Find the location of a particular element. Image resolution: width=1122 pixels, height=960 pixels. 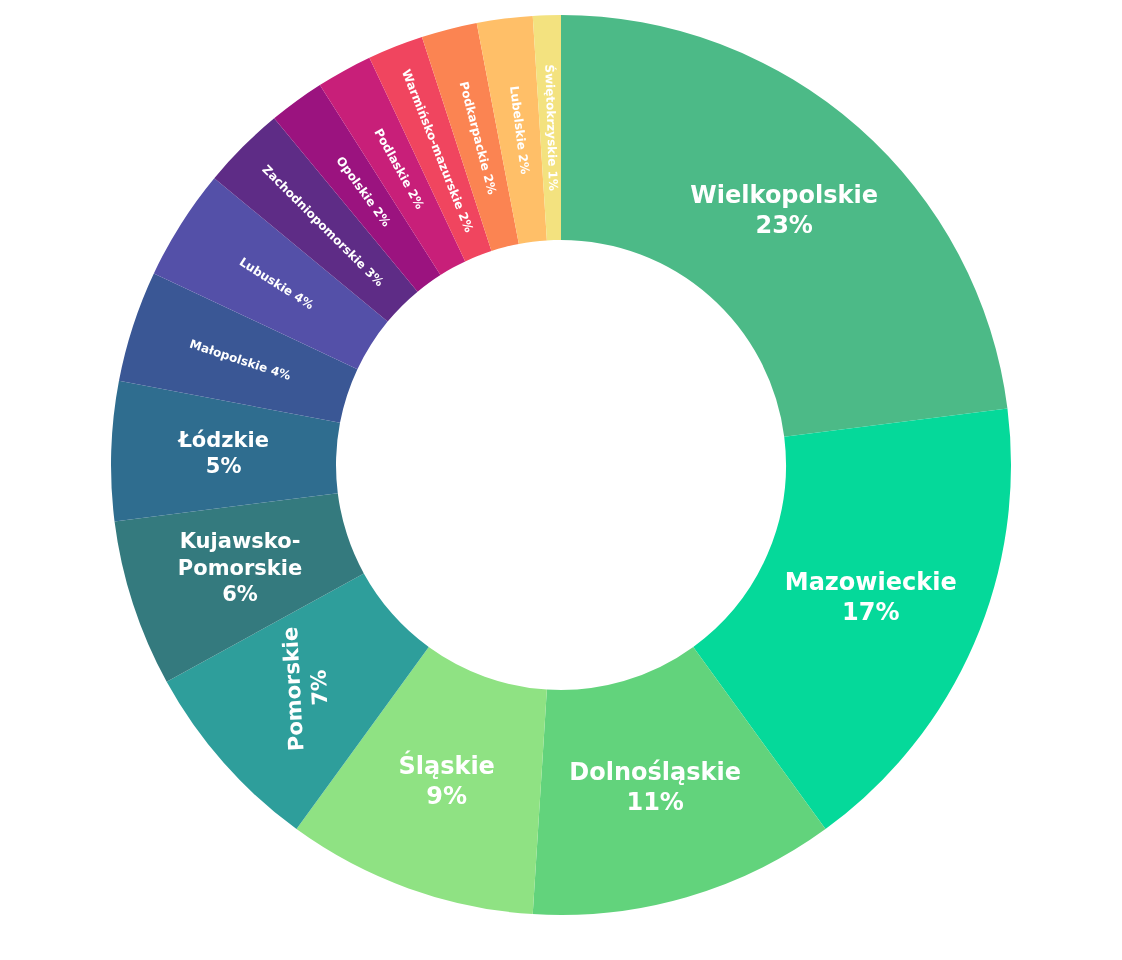

slice-label: Pomorskie is located at coordinates (293, 689).